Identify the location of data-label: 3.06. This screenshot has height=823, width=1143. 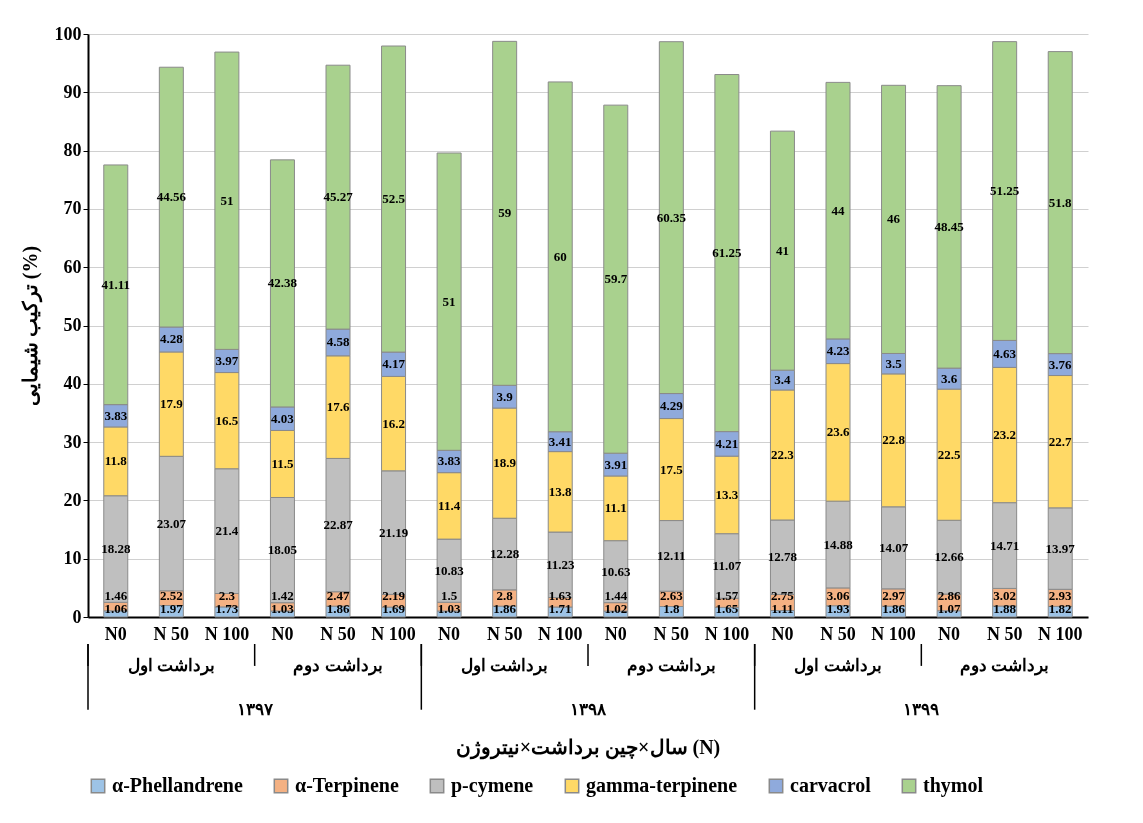
(838, 595).